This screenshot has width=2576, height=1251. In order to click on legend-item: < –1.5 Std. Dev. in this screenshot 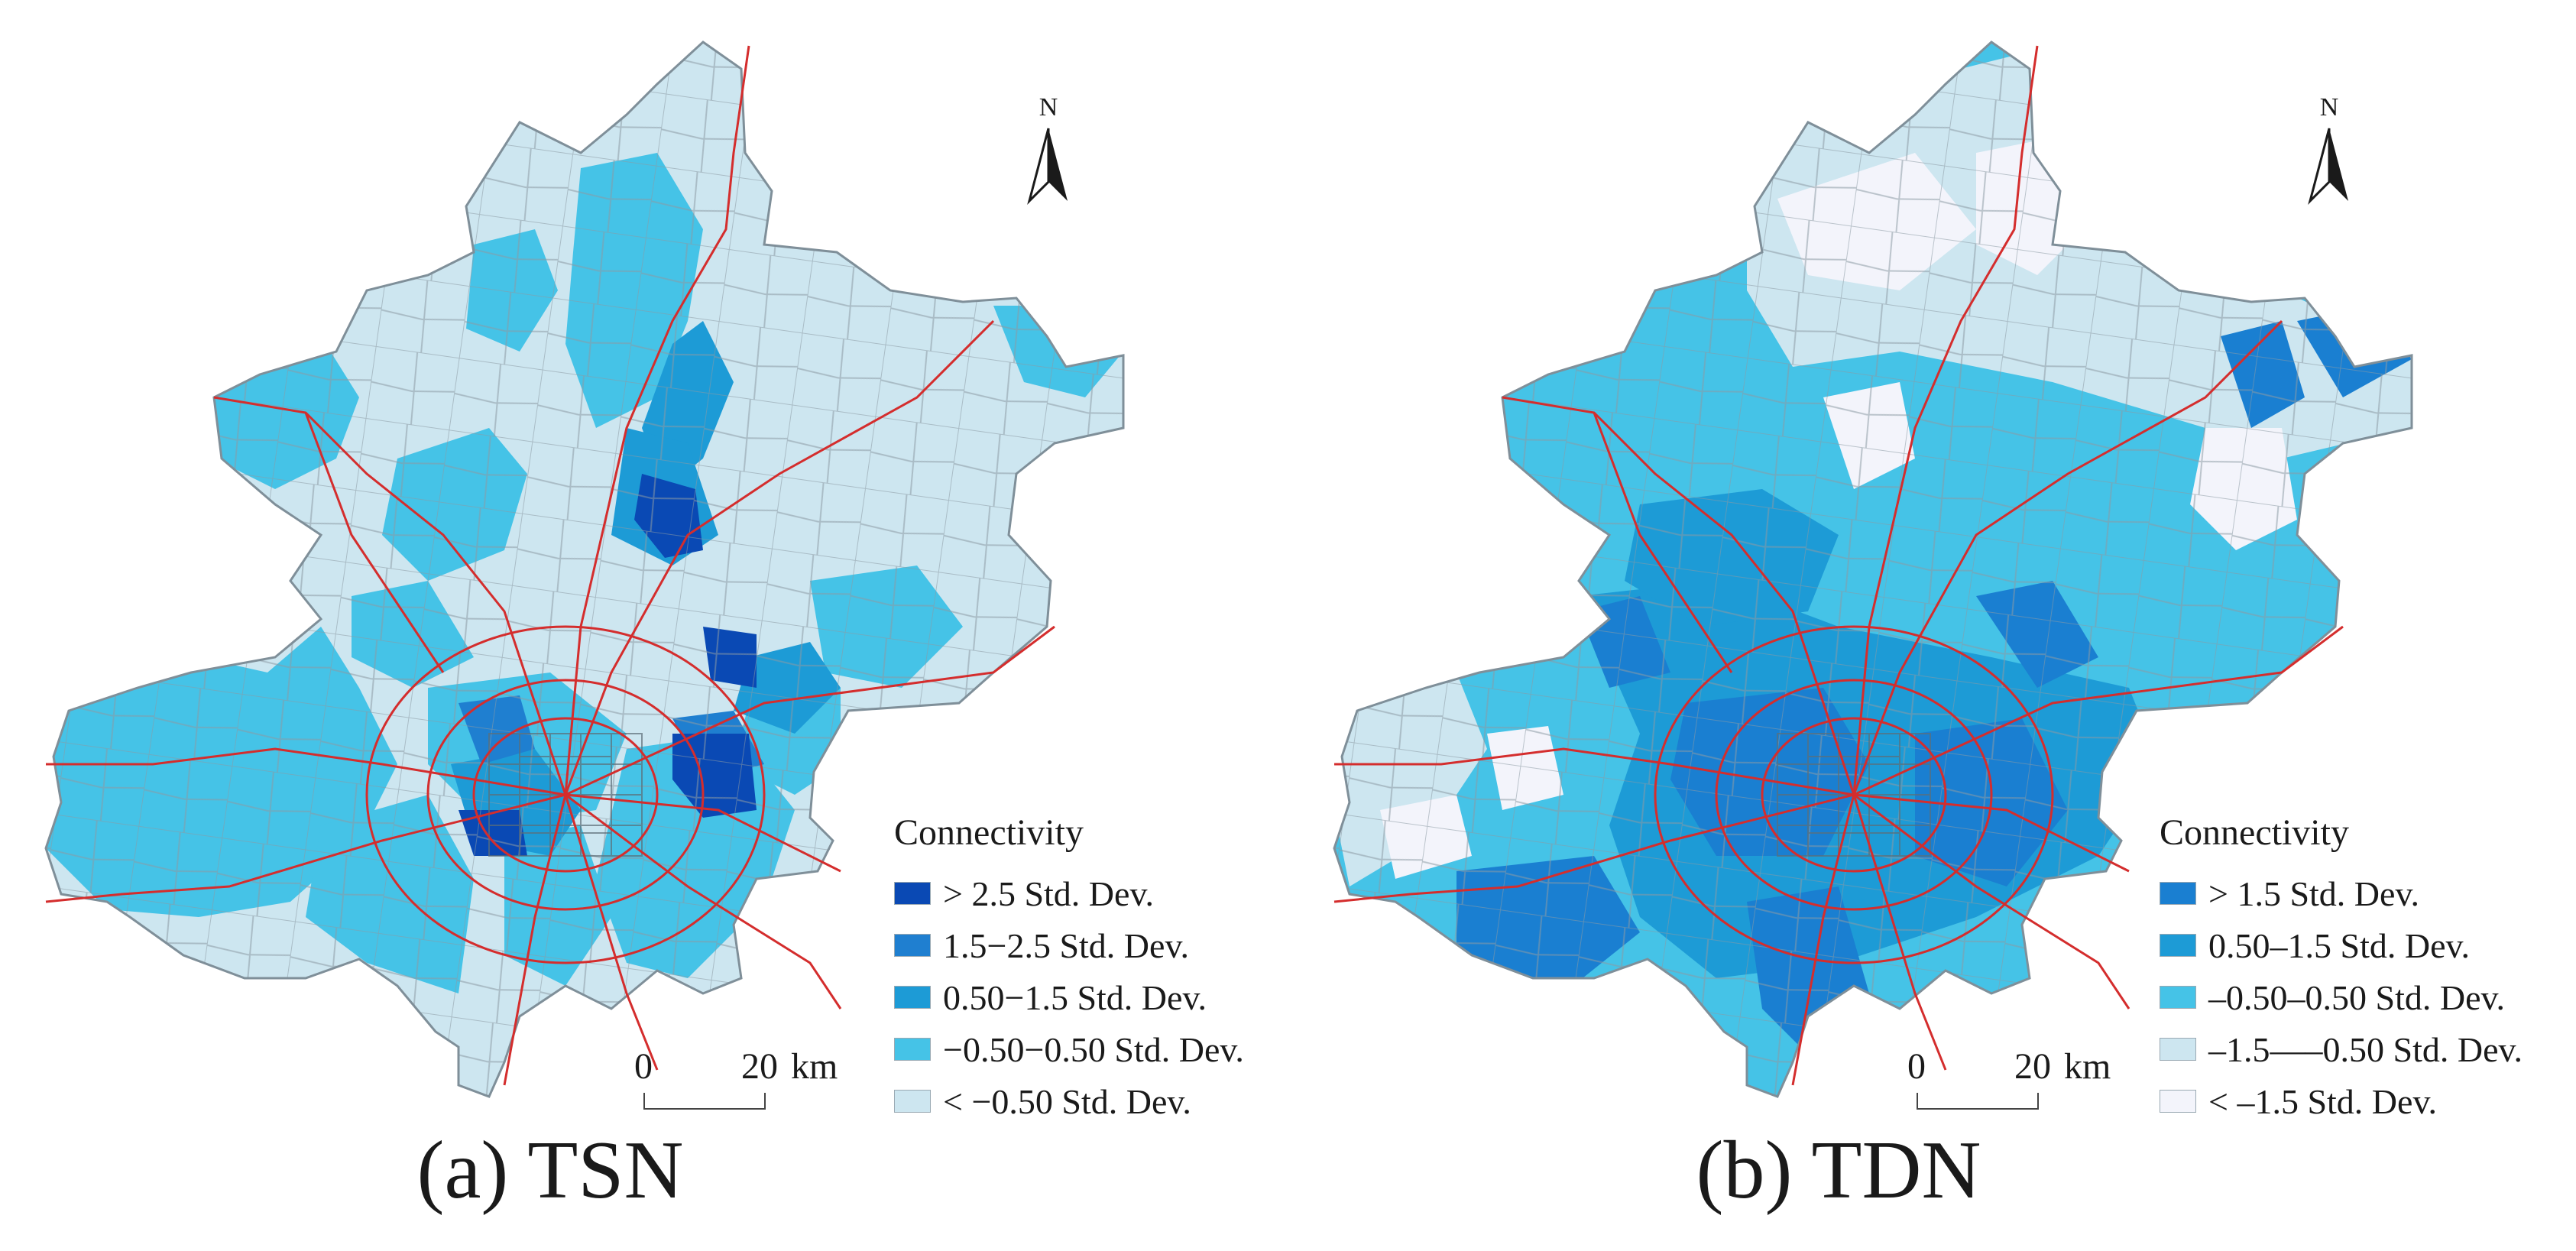, I will do `click(2341, 1101)`.